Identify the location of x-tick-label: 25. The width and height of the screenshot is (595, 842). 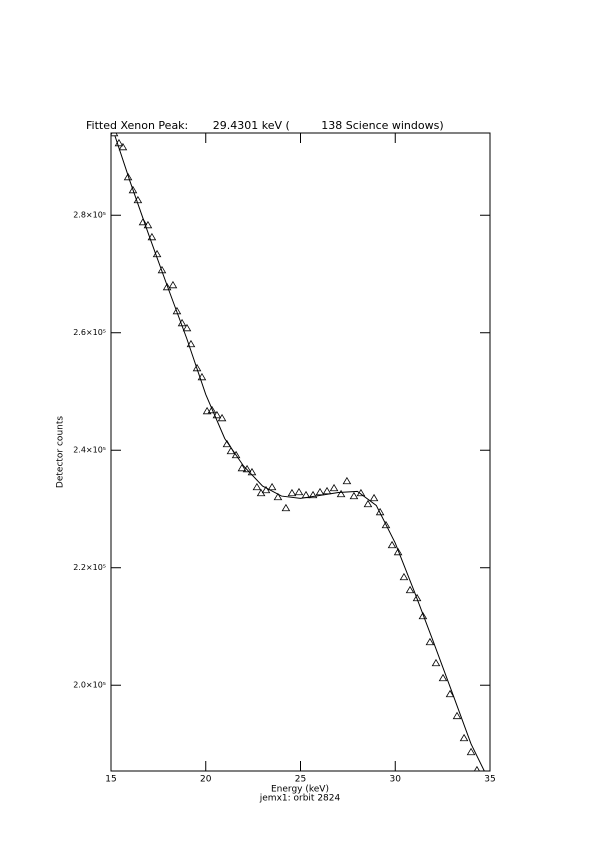
(300, 780).